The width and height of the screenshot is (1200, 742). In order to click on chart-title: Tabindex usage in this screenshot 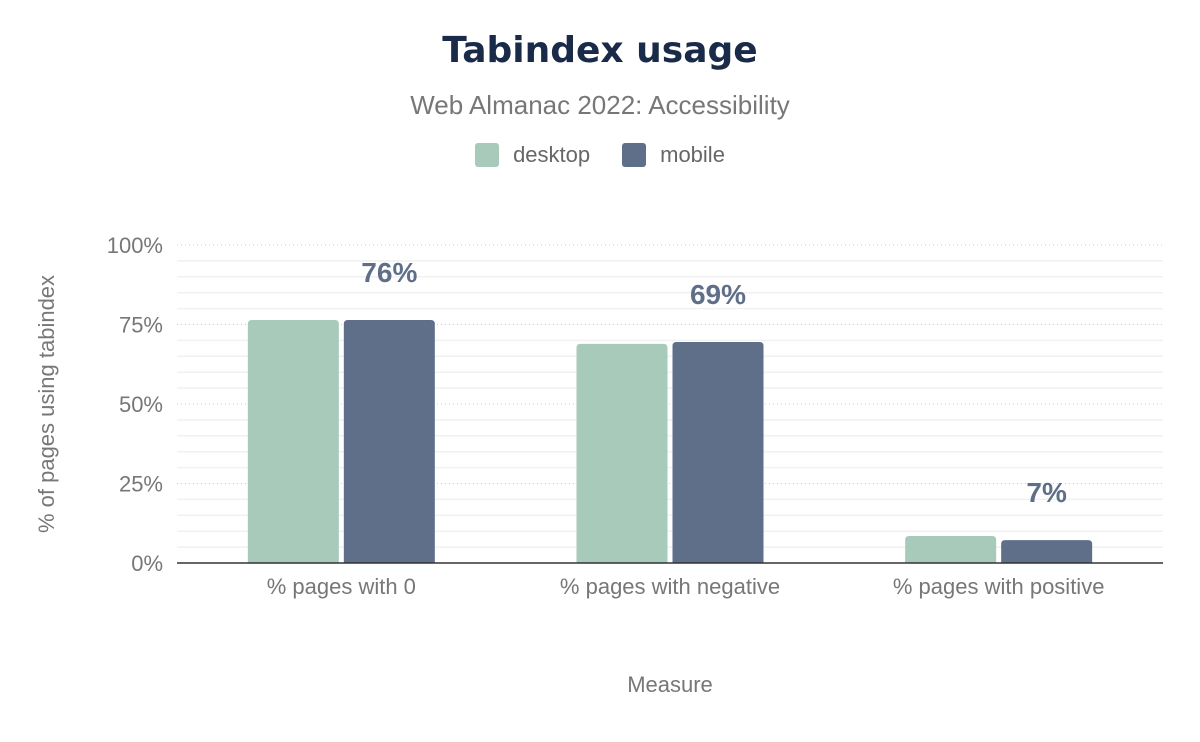, I will do `click(600, 50)`.